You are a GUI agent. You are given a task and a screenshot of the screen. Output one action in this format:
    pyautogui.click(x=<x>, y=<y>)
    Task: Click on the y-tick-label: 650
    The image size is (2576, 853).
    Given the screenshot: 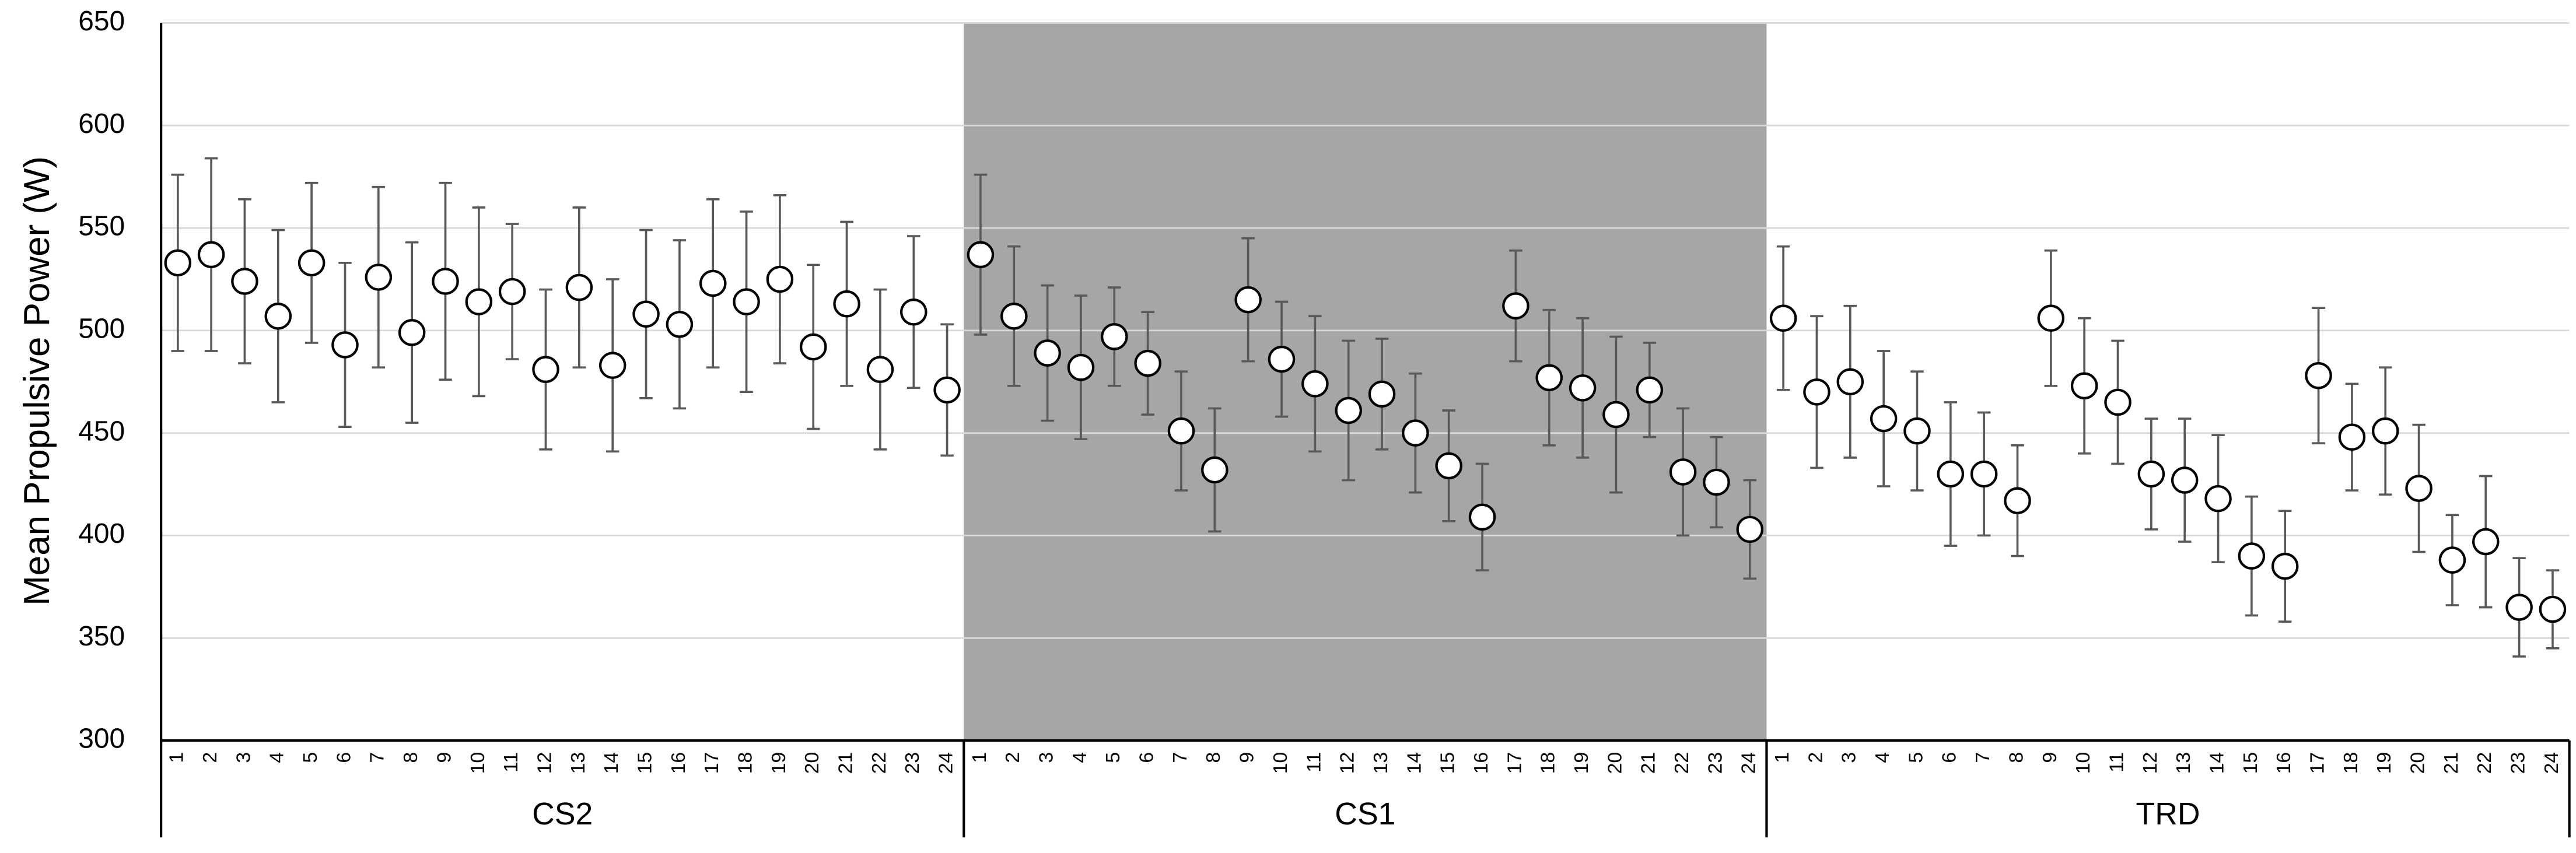 What is the action you would take?
    pyautogui.click(x=101, y=22)
    